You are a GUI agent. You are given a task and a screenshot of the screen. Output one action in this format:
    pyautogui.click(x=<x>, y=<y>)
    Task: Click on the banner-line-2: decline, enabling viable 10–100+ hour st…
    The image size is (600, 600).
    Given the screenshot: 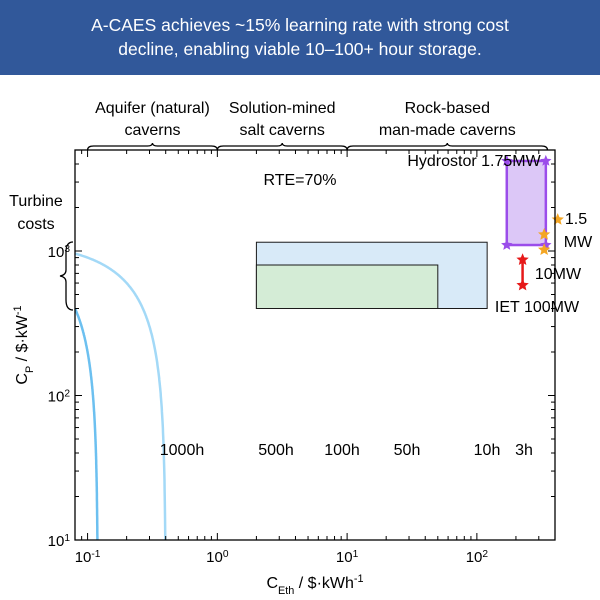 What is the action you would take?
    pyautogui.click(x=300, y=49)
    